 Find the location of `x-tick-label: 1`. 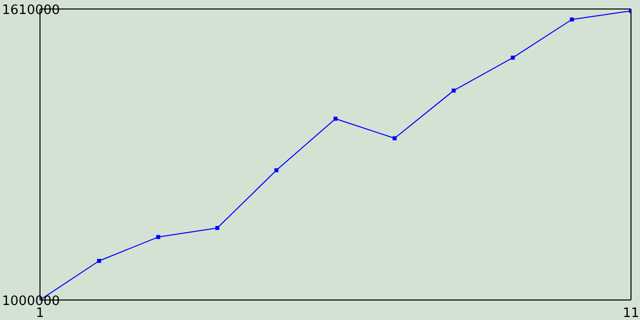

x-tick-label: 1 is located at coordinates (40, 313).